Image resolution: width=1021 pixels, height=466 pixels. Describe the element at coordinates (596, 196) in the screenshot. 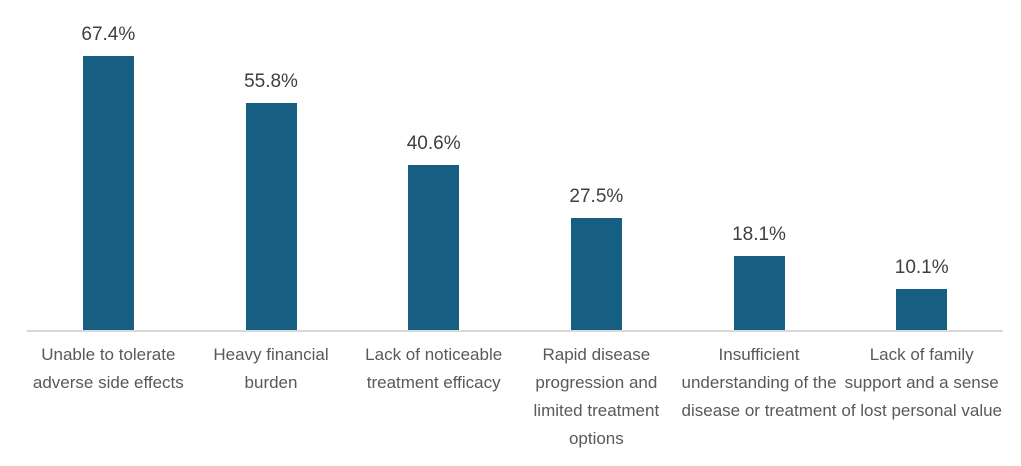

I see `data-label: 27.5%` at that location.